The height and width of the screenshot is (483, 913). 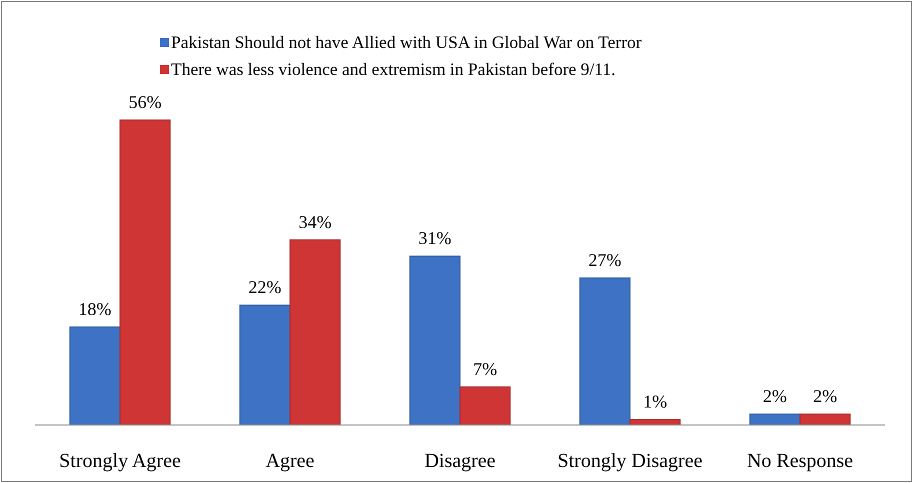 I want to click on data-label: 22%, so click(x=265, y=287).